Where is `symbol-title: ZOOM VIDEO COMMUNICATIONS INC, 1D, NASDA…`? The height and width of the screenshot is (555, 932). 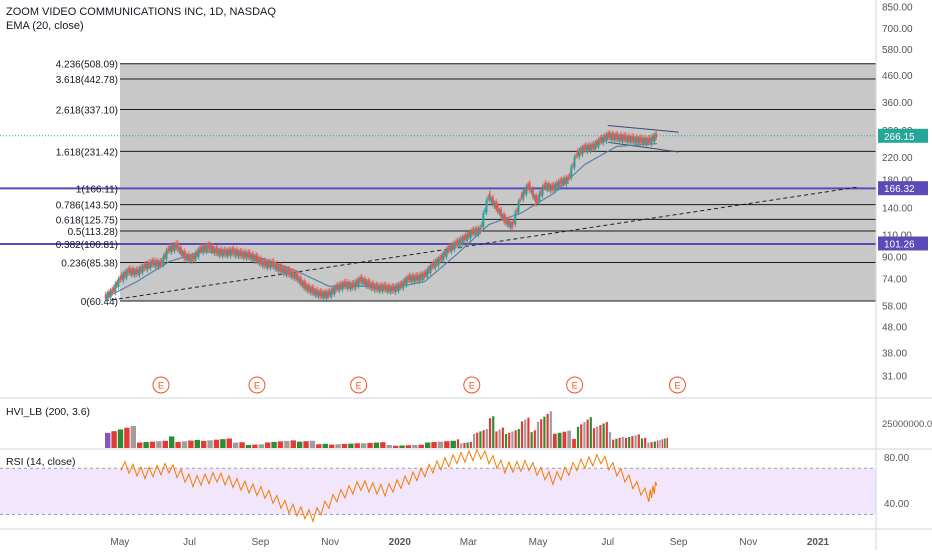 symbol-title: ZOOM VIDEO COMMUNICATIONS INC, 1D, NASDA… is located at coordinates (141, 12).